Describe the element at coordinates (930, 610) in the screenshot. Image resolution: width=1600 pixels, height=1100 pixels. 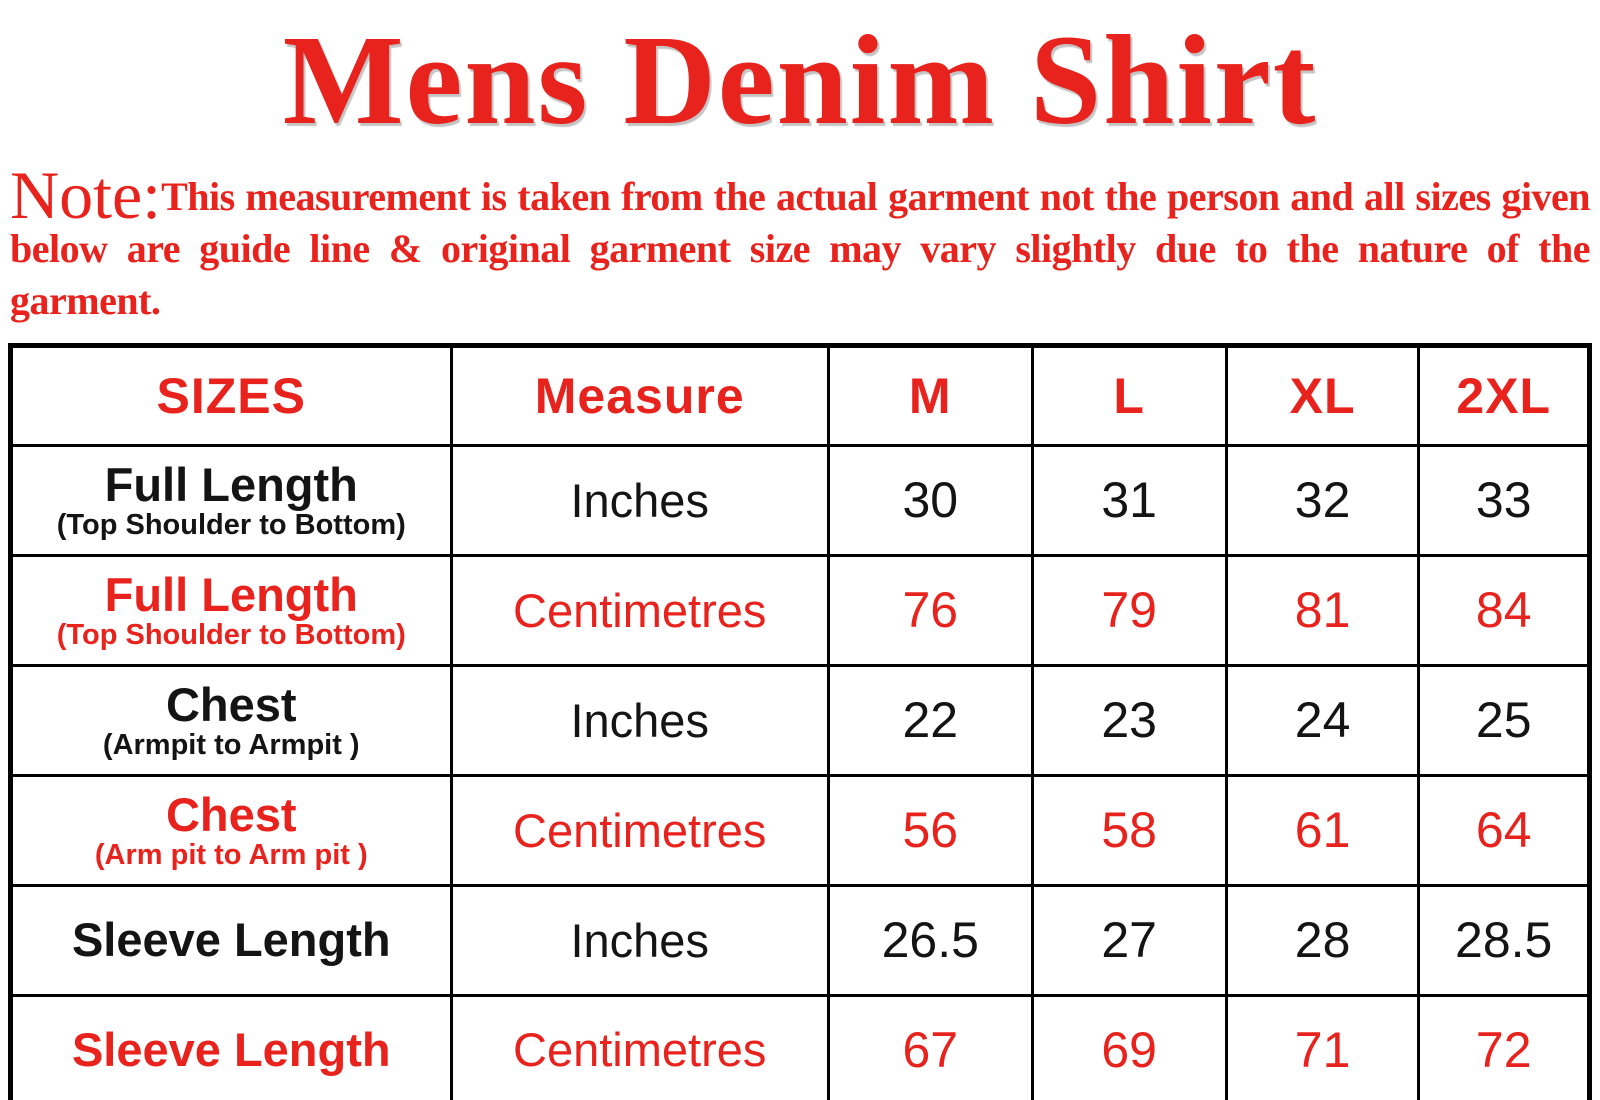
I see `value-cell-m: 76` at that location.